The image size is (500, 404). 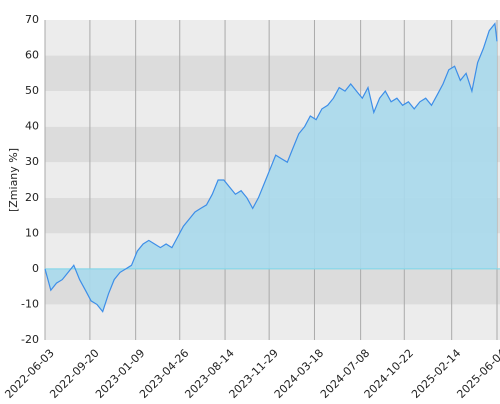 I want to click on y-tick-label: 0, so click(x=35, y=268).